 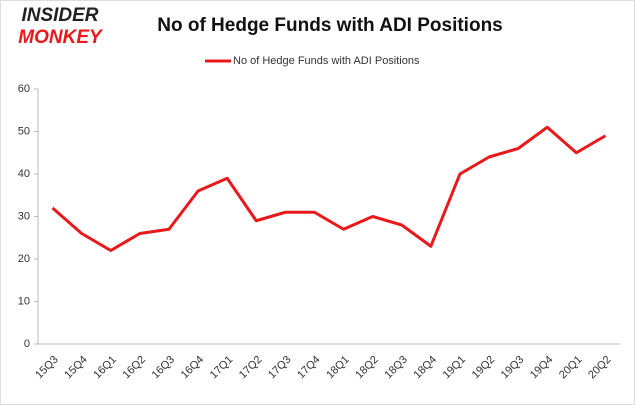 I want to click on y-tick-label: 10, so click(x=24, y=301).